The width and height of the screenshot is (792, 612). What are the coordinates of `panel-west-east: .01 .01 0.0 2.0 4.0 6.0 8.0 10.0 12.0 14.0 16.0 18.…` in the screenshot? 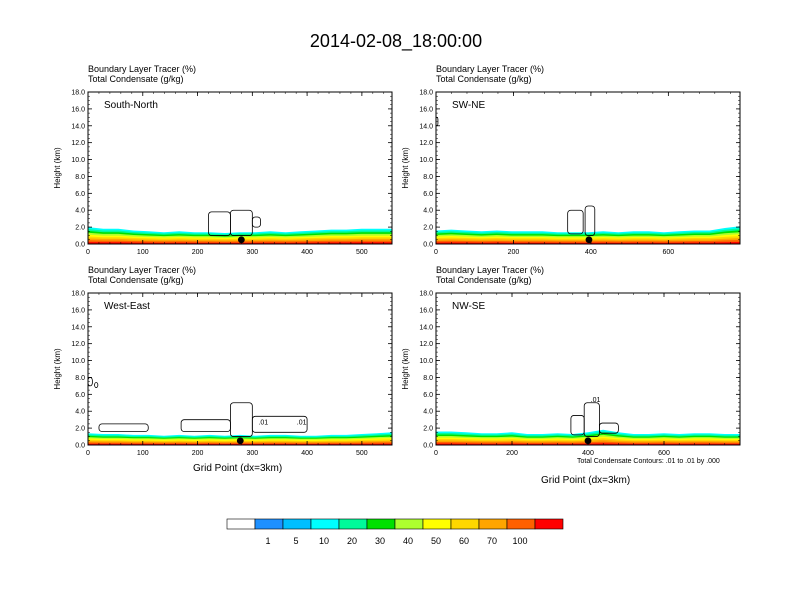 It's located at (223, 374).